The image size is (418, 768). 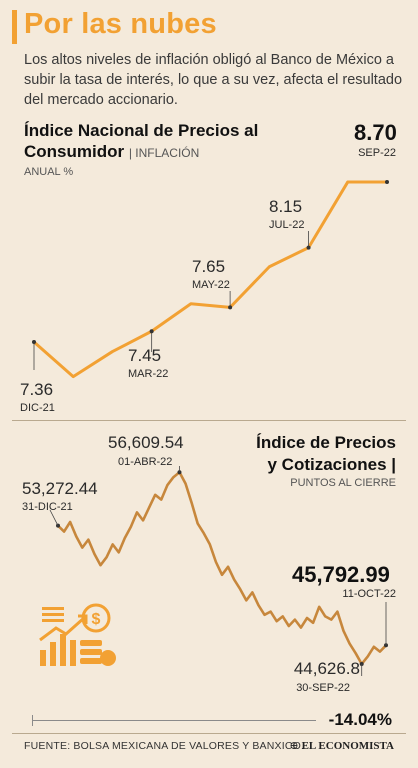 I want to click on inflation-callout-value: 7.65, so click(x=208, y=266).